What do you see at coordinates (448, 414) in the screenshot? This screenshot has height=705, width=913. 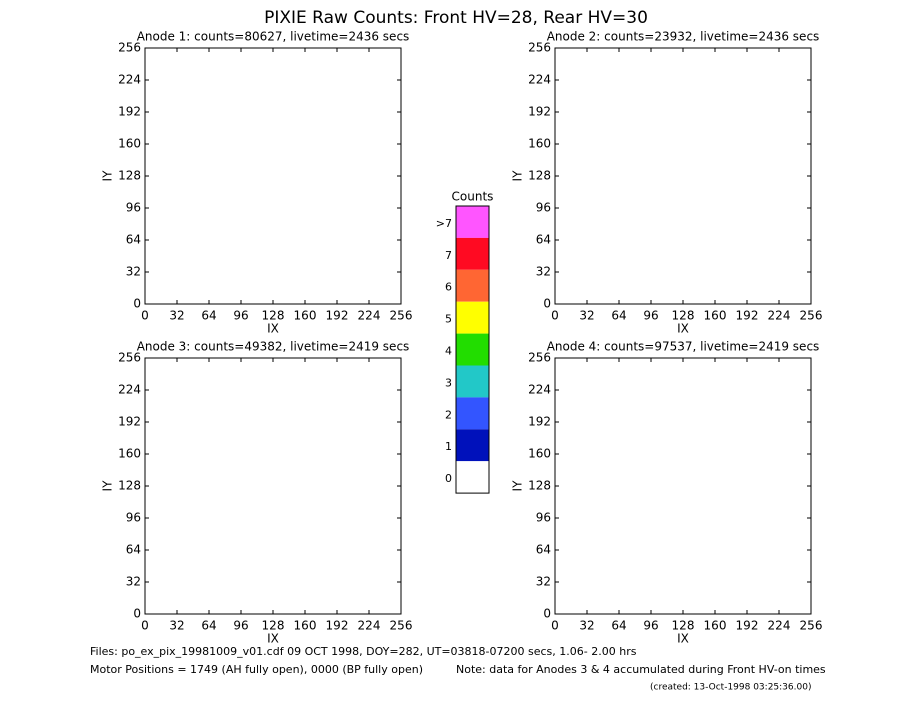 I see `colorbar-label: 2` at bounding box center [448, 414].